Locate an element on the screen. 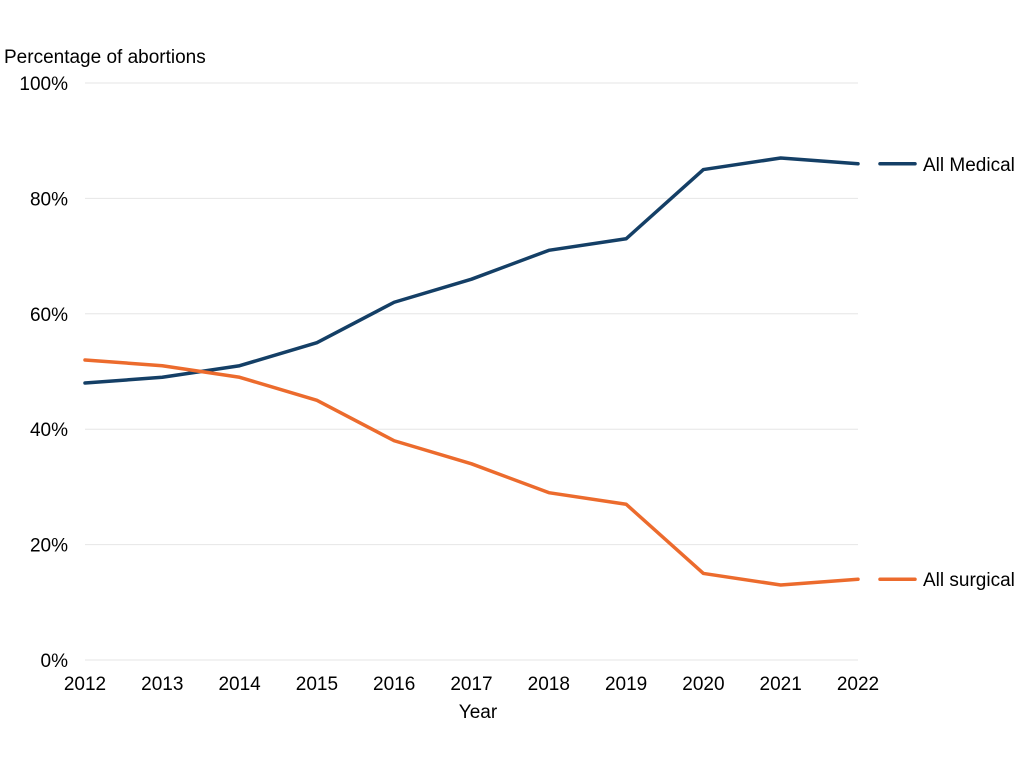  legend-label-all-surgical: All surgical is located at coordinates (969, 580).